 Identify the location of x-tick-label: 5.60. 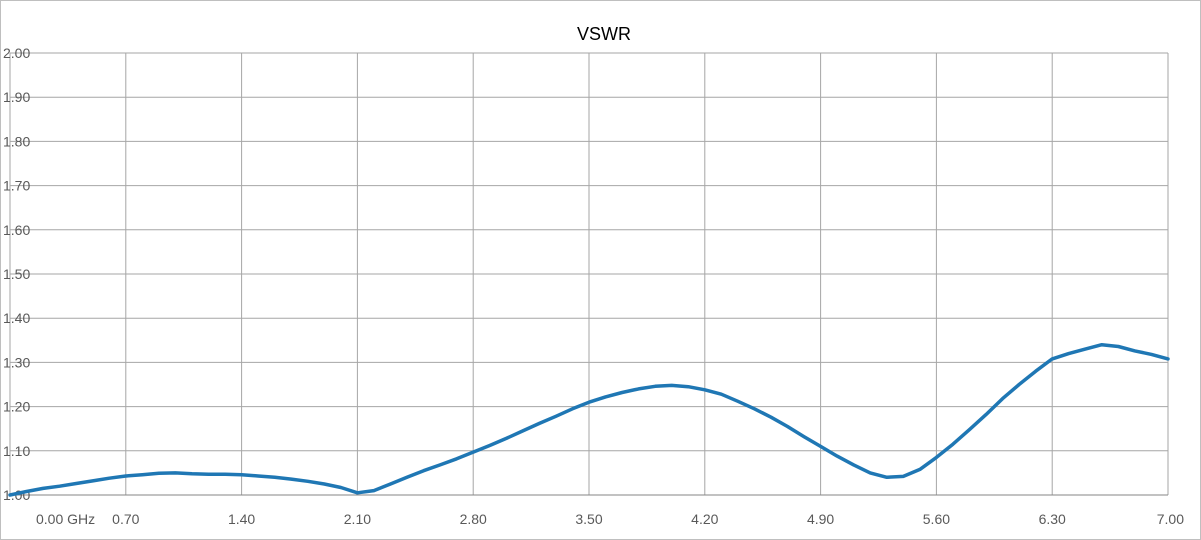
(936, 519).